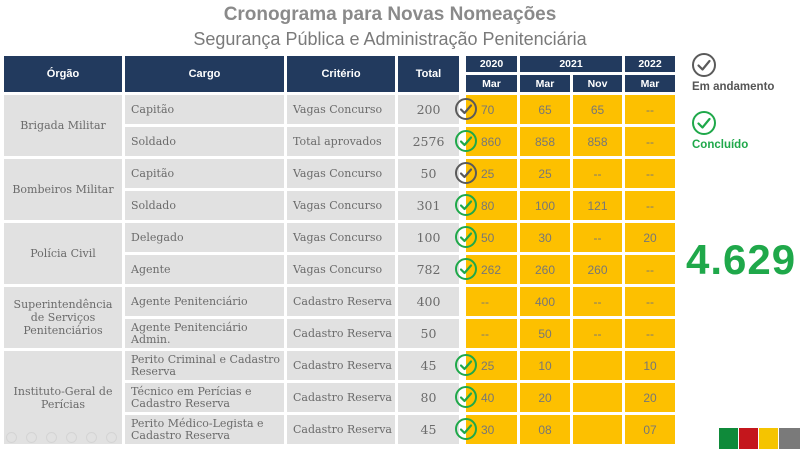 The image size is (800, 449). I want to click on value-2020-mar-cell: 30, so click(491, 429).